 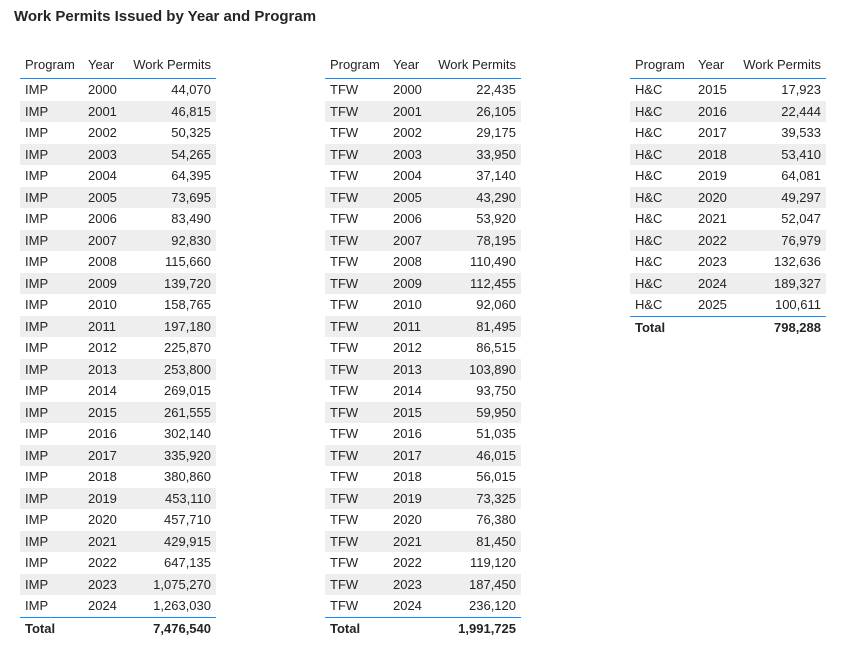 I want to click on work-permits-cell: 54,265, so click(x=166, y=154).